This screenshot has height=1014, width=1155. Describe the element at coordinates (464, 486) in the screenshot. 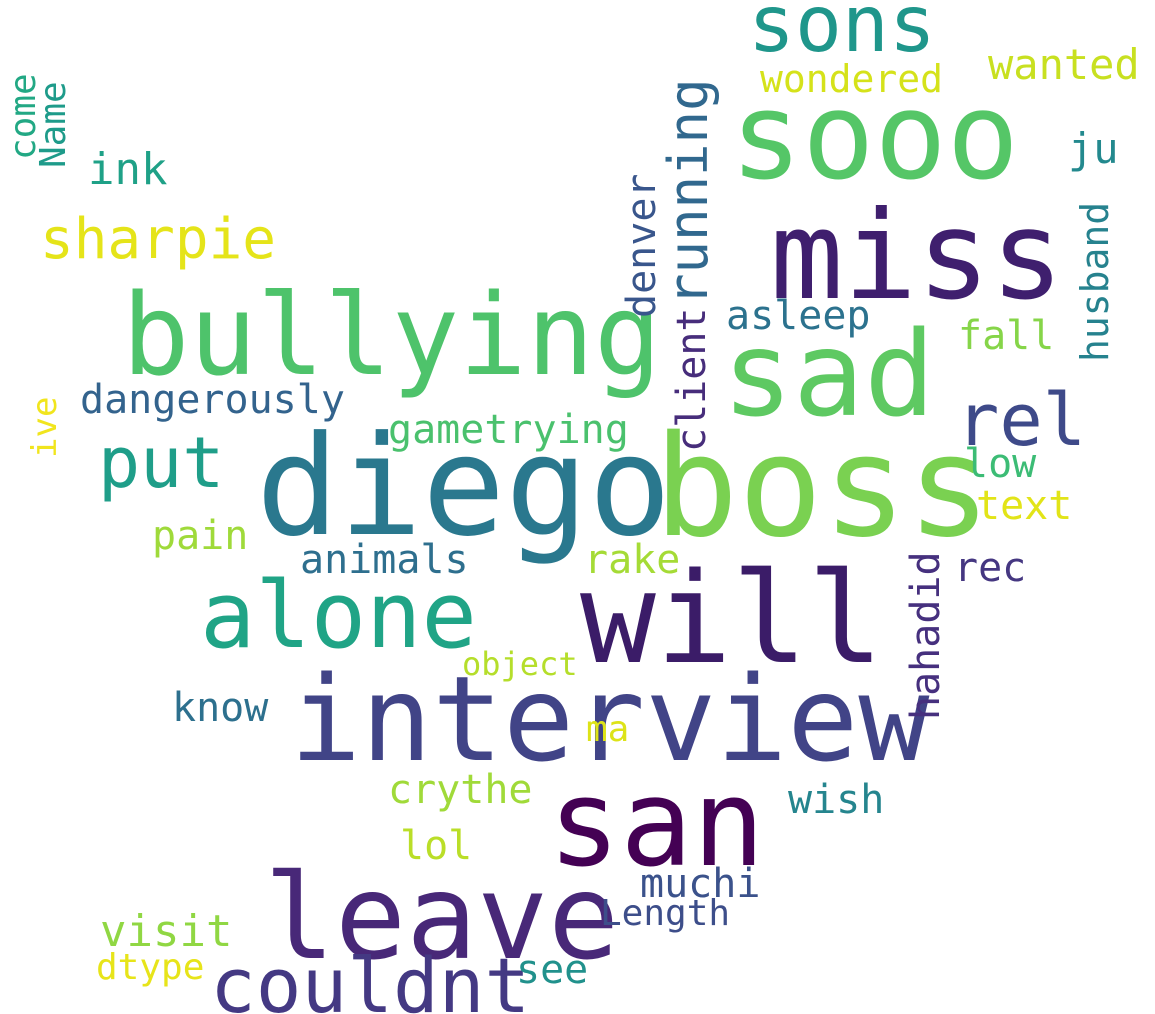

I see `word-diego: diego` at that location.